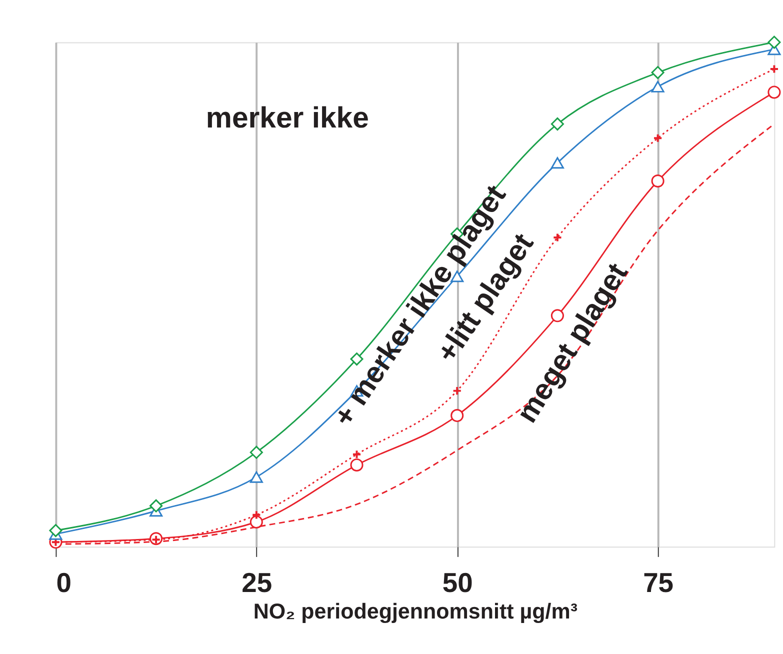 The width and height of the screenshot is (783, 654). What do you see at coordinates (457, 582) in the screenshot?
I see `x-tick-label: 50` at bounding box center [457, 582].